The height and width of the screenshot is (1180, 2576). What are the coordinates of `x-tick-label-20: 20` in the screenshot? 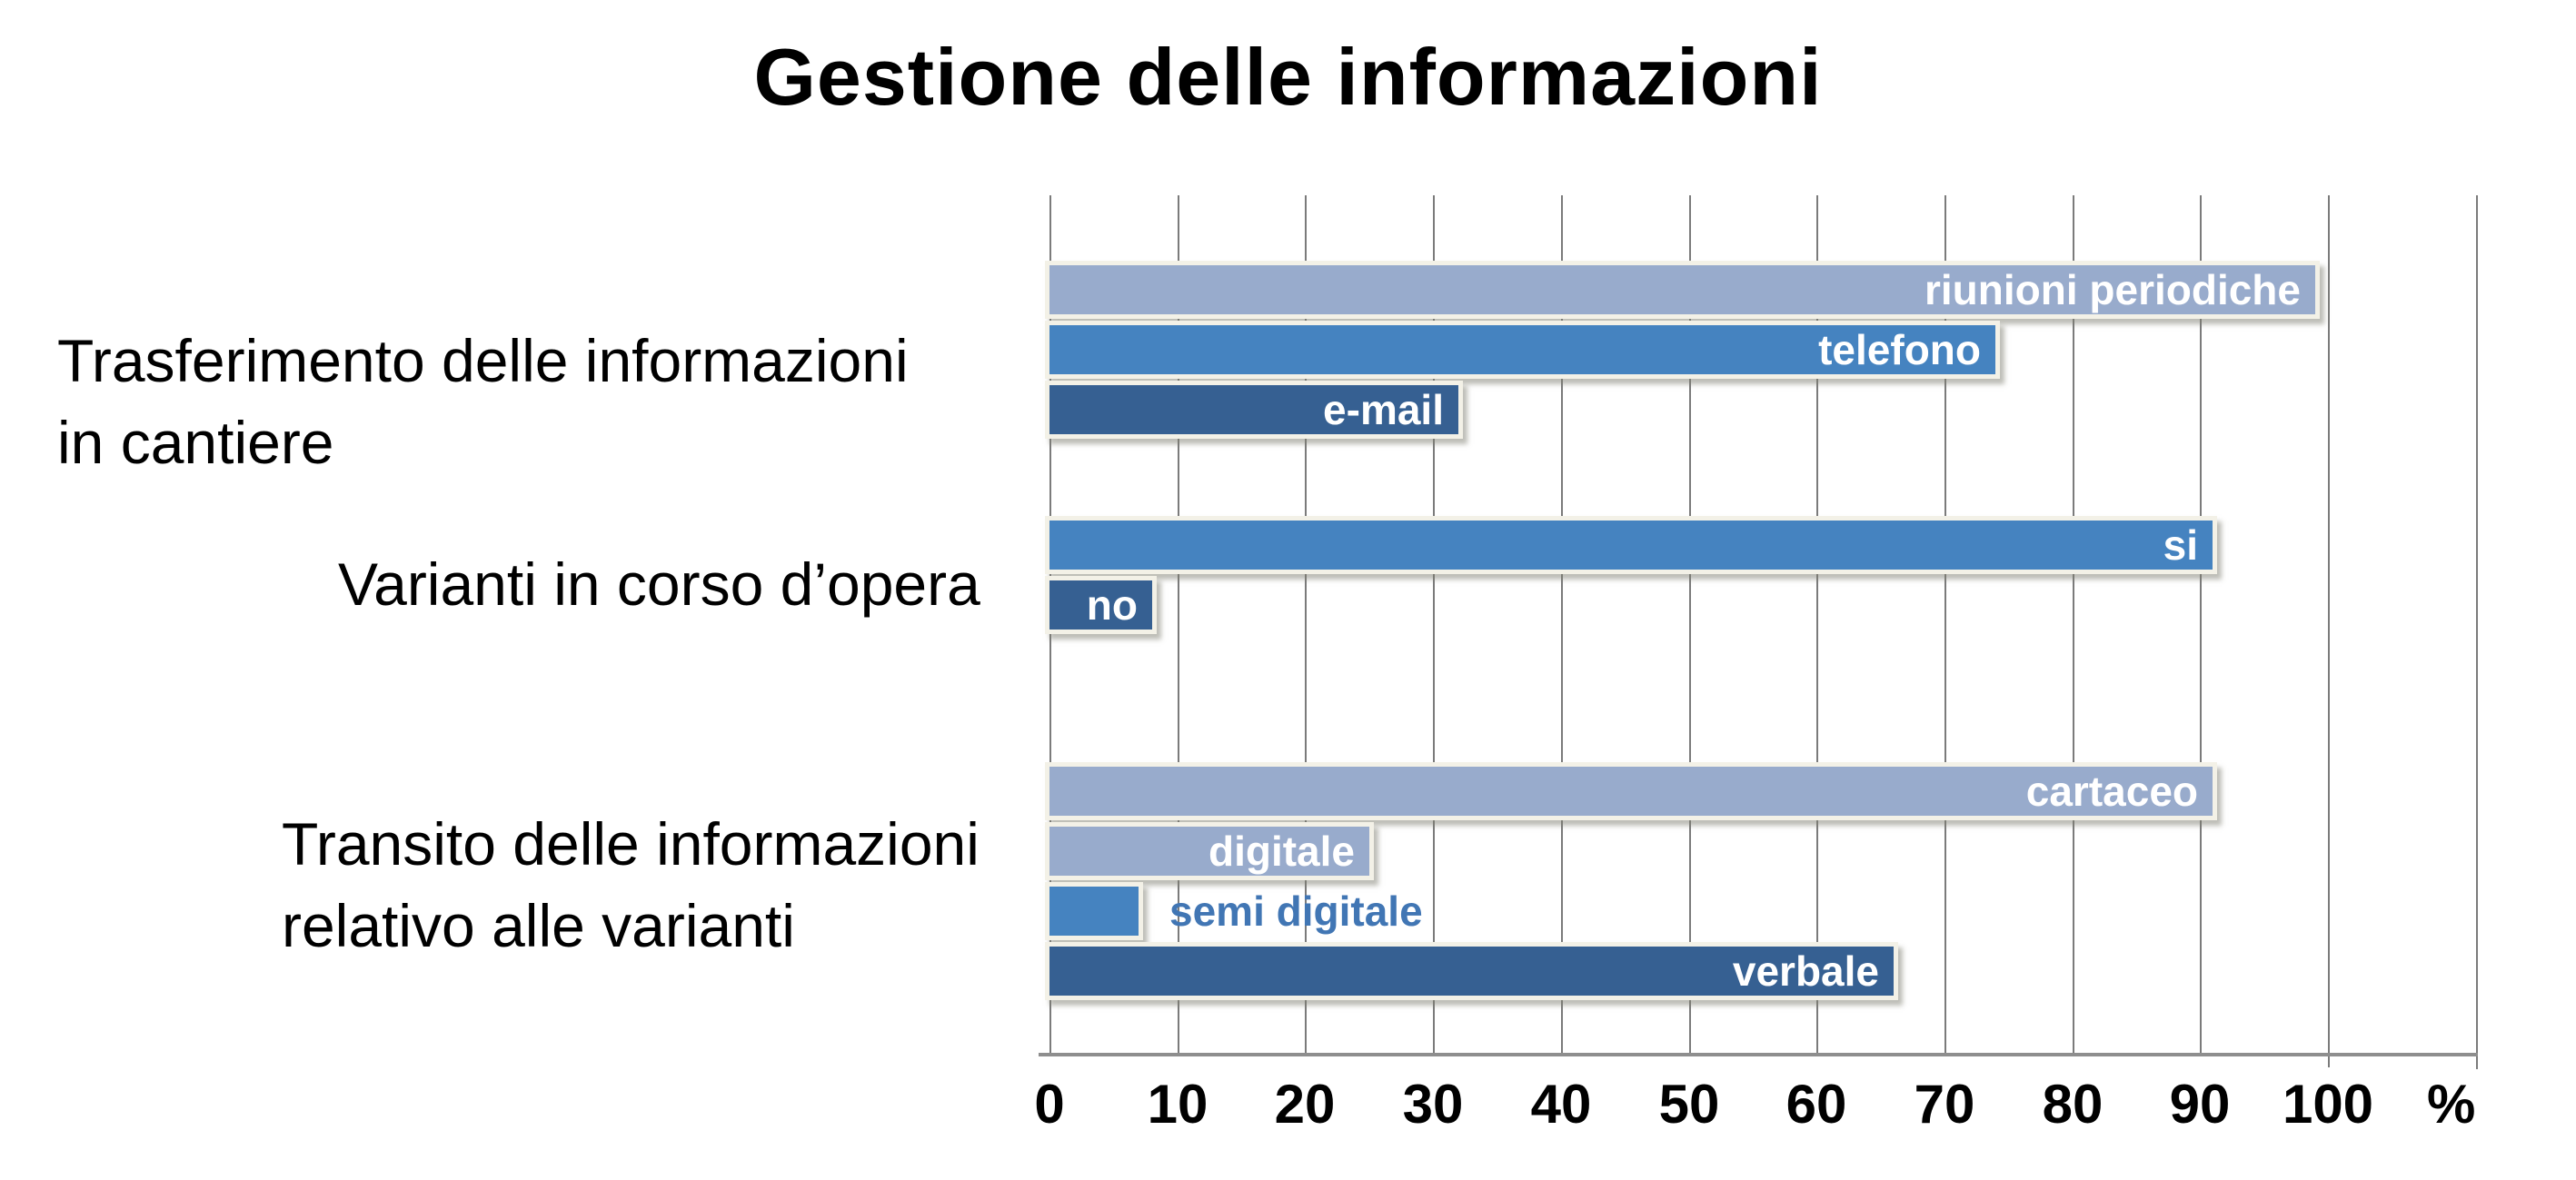 It's located at (1305, 1104).